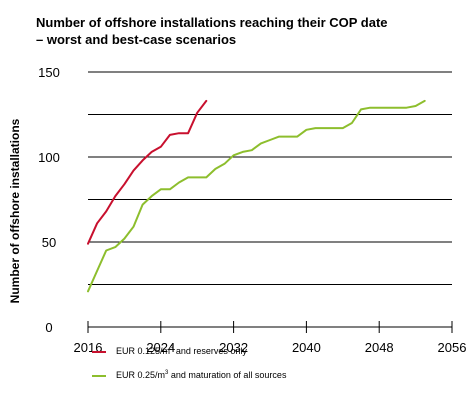 This screenshot has width=469, height=416. I want to click on x-axis, so click(270, 327).